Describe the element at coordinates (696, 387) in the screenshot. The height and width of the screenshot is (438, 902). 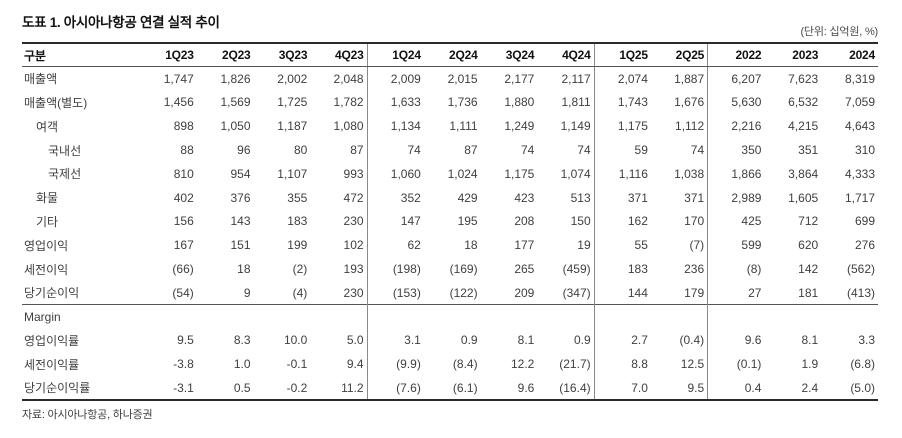
I see `value-cell: 9.5` at that location.